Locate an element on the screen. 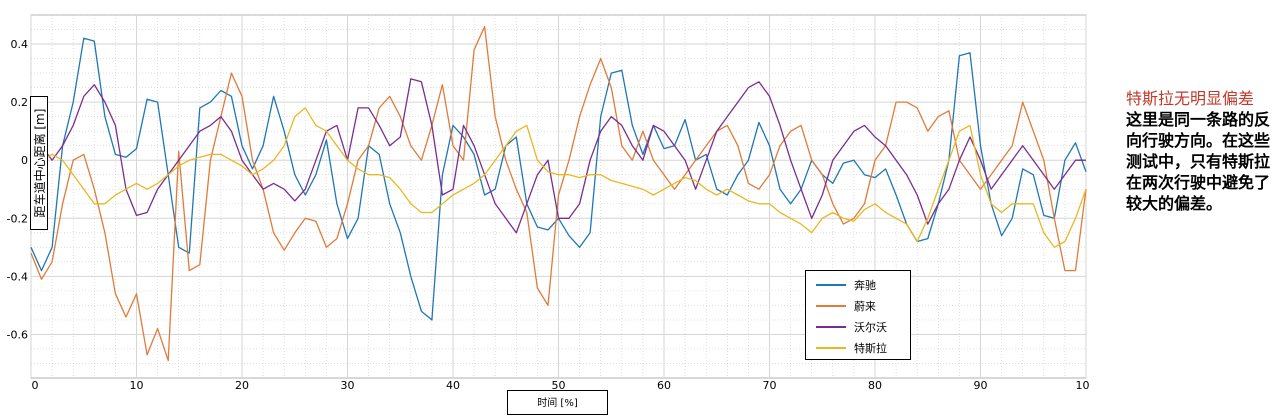 The width and height of the screenshot is (1288, 420). legend-label-nio: 蔚来 is located at coordinates (865, 306).